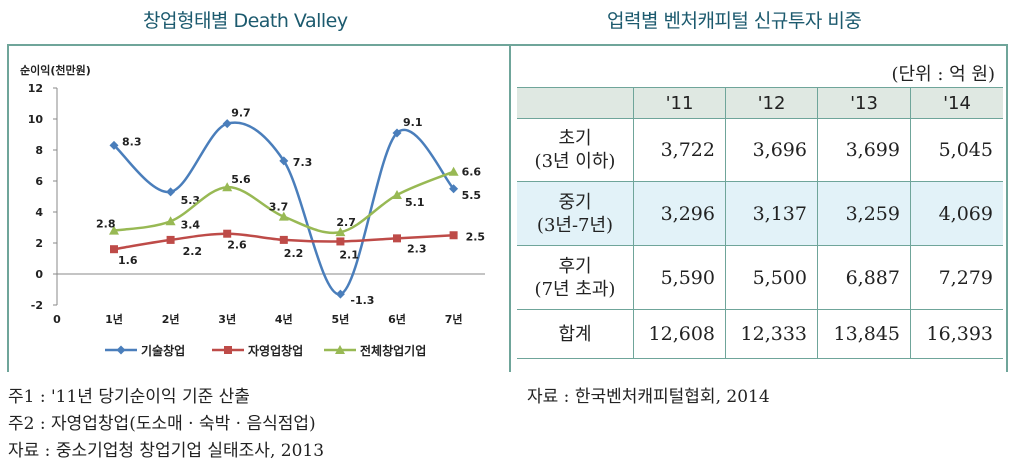 This screenshot has width=1015, height=469. Describe the element at coordinates (275, 350) in the screenshot. I see `legend-label: 자영업창업` at that location.